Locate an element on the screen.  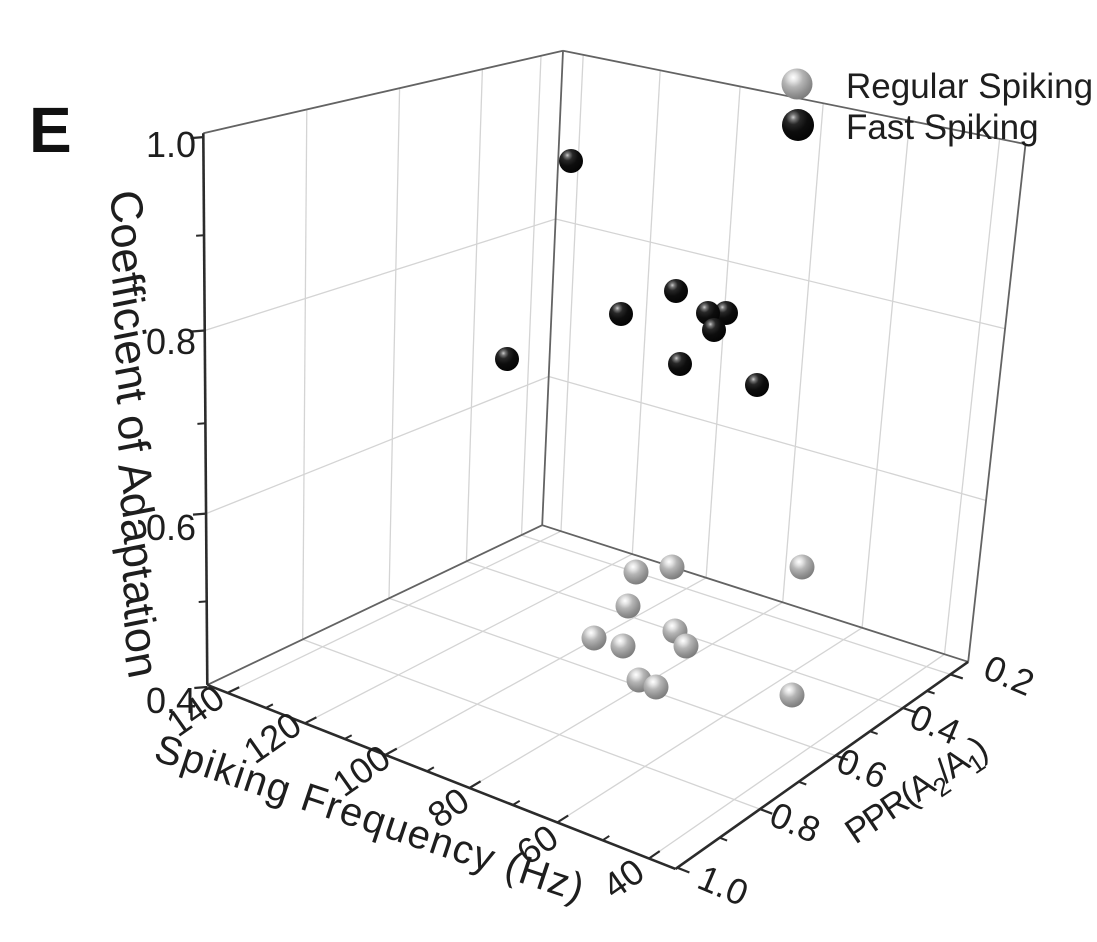
svg-text: E is located at coordinates (50, 130).